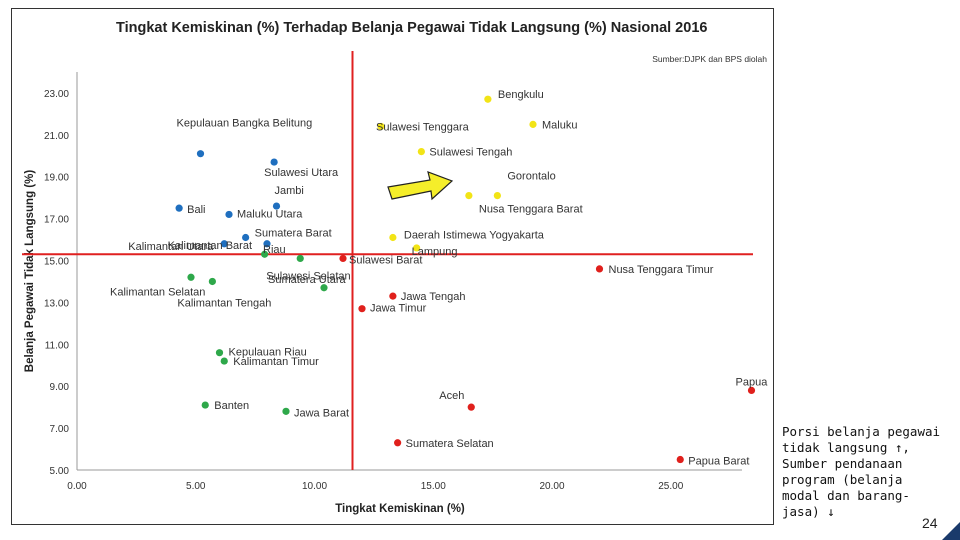 The width and height of the screenshot is (960, 540). What do you see at coordinates (661, 270) in the screenshot?
I see `point-label: Nusa Tenggara Timur` at bounding box center [661, 270].